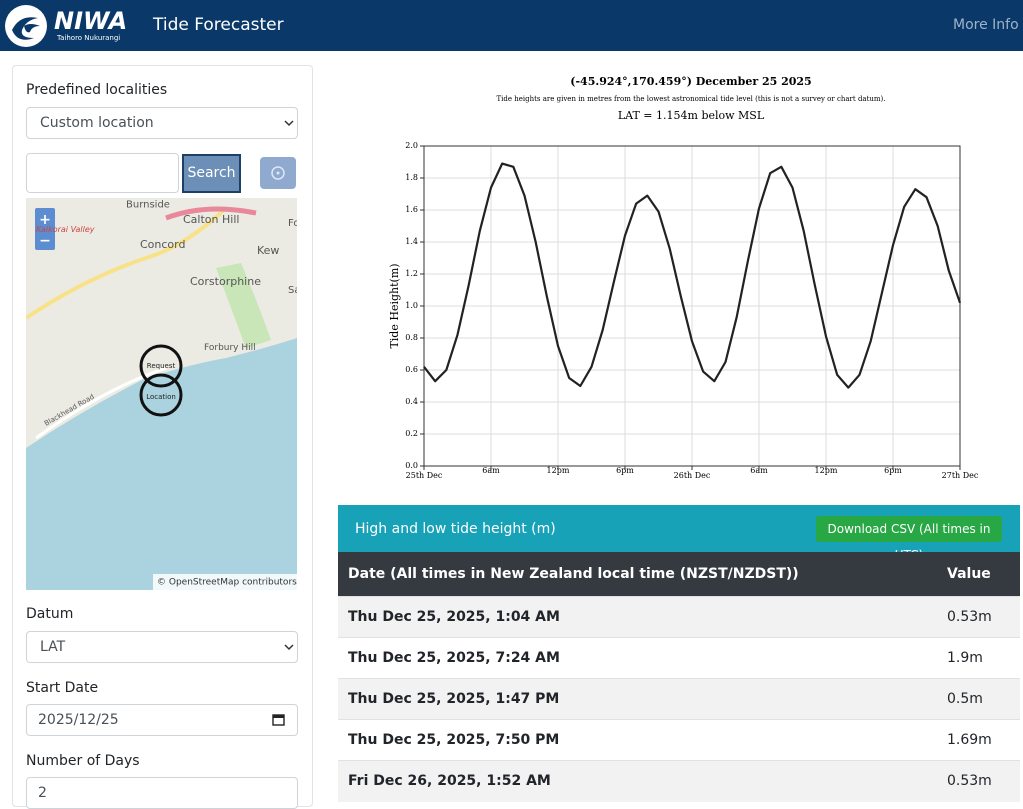 The width and height of the screenshot is (1023, 809). What do you see at coordinates (62, 688) in the screenshot?
I see `start-date-label: Start Date` at bounding box center [62, 688].